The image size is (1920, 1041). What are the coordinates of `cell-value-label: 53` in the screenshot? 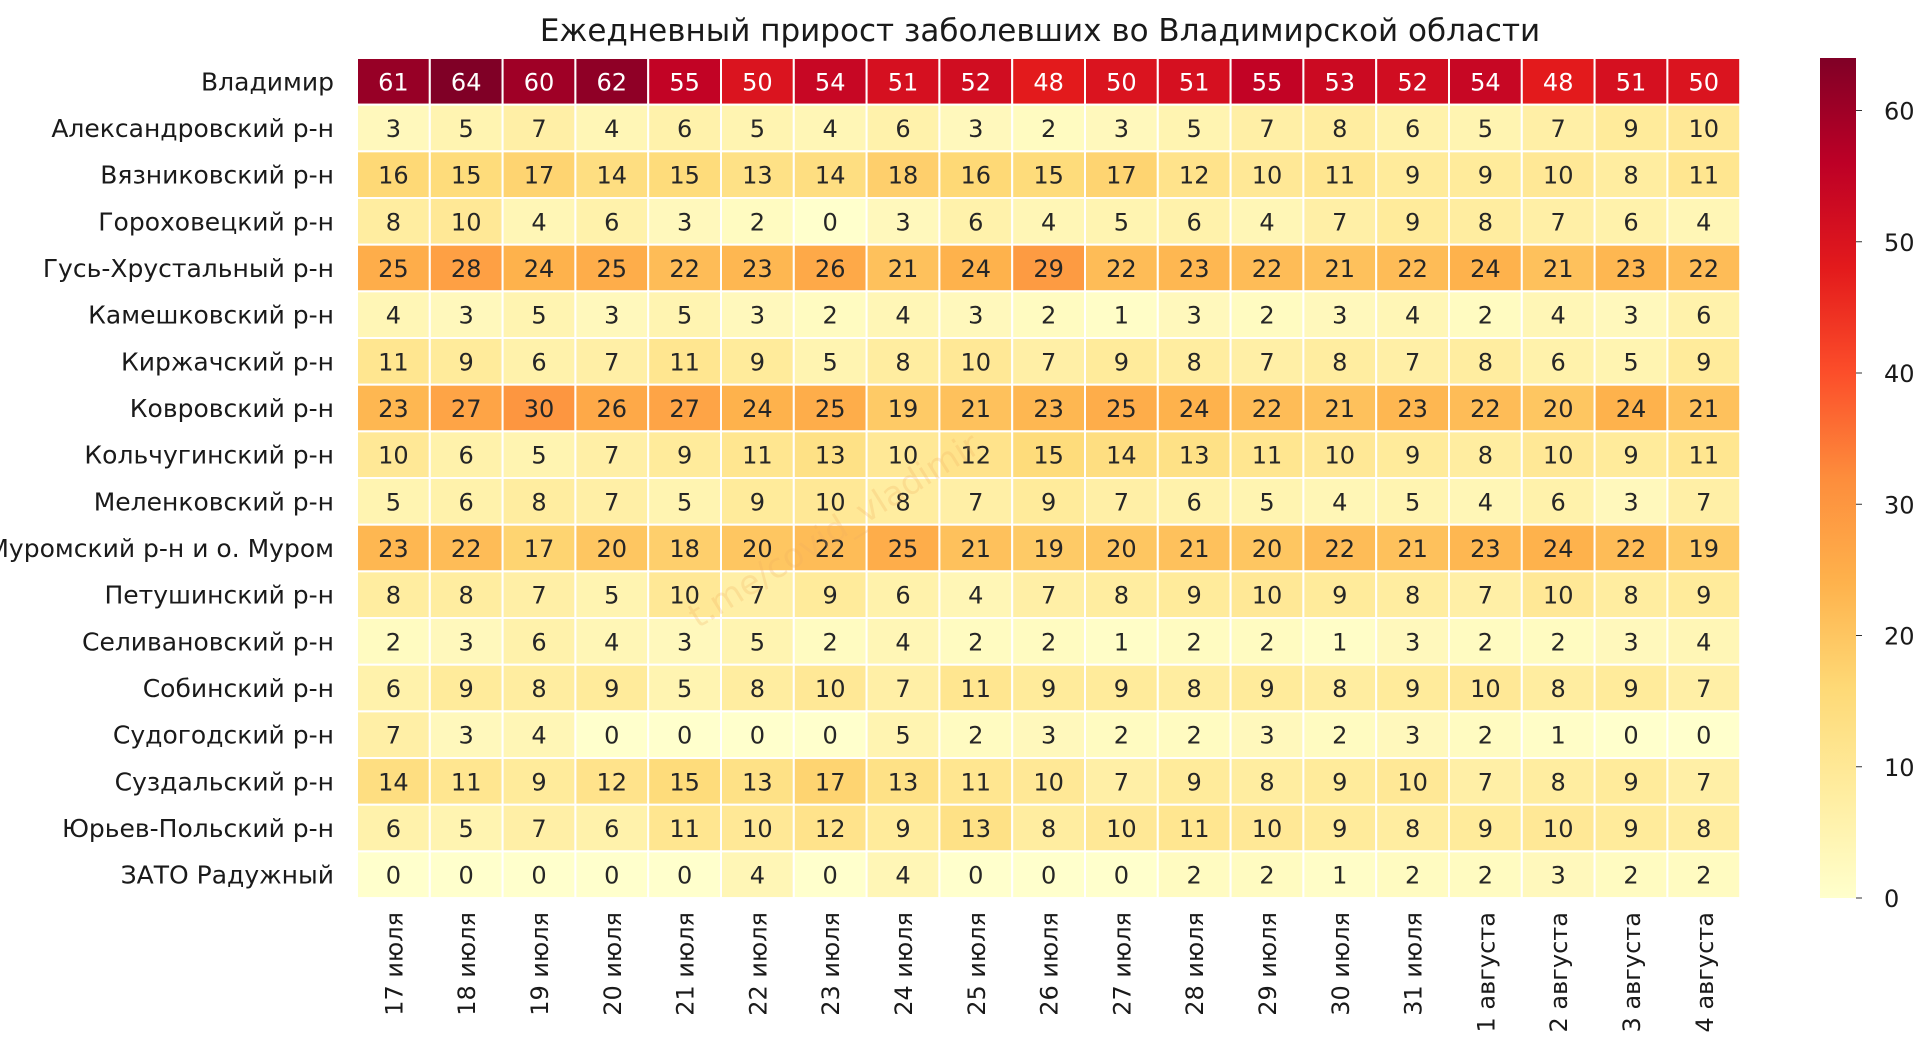 It's located at (1340, 82).